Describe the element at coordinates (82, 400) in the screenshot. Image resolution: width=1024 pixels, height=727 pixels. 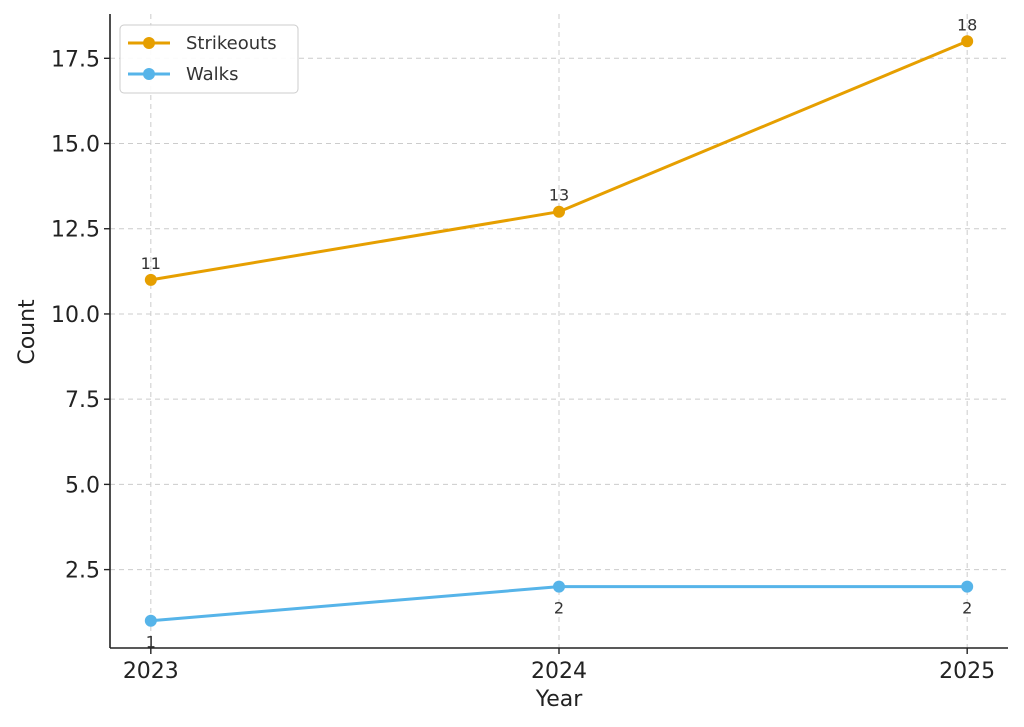
I see `y-tick-label: 7.5` at that location.